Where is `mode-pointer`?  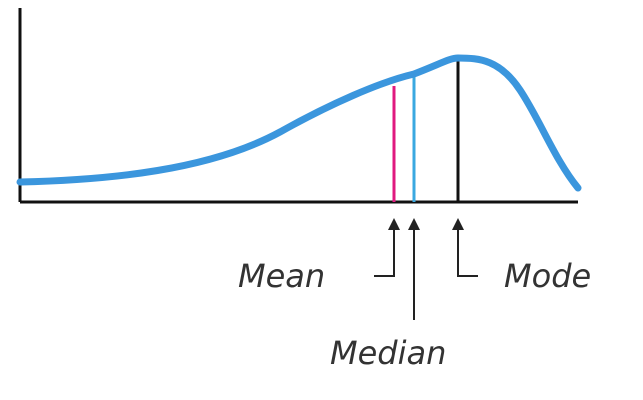
mode-pointer is located at coordinates (465, 247).